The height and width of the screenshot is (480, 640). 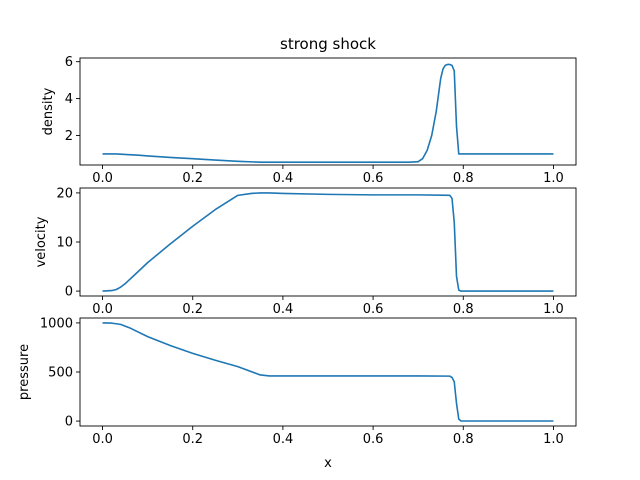 I want to click on x-axis-label: x, so click(x=328, y=463).